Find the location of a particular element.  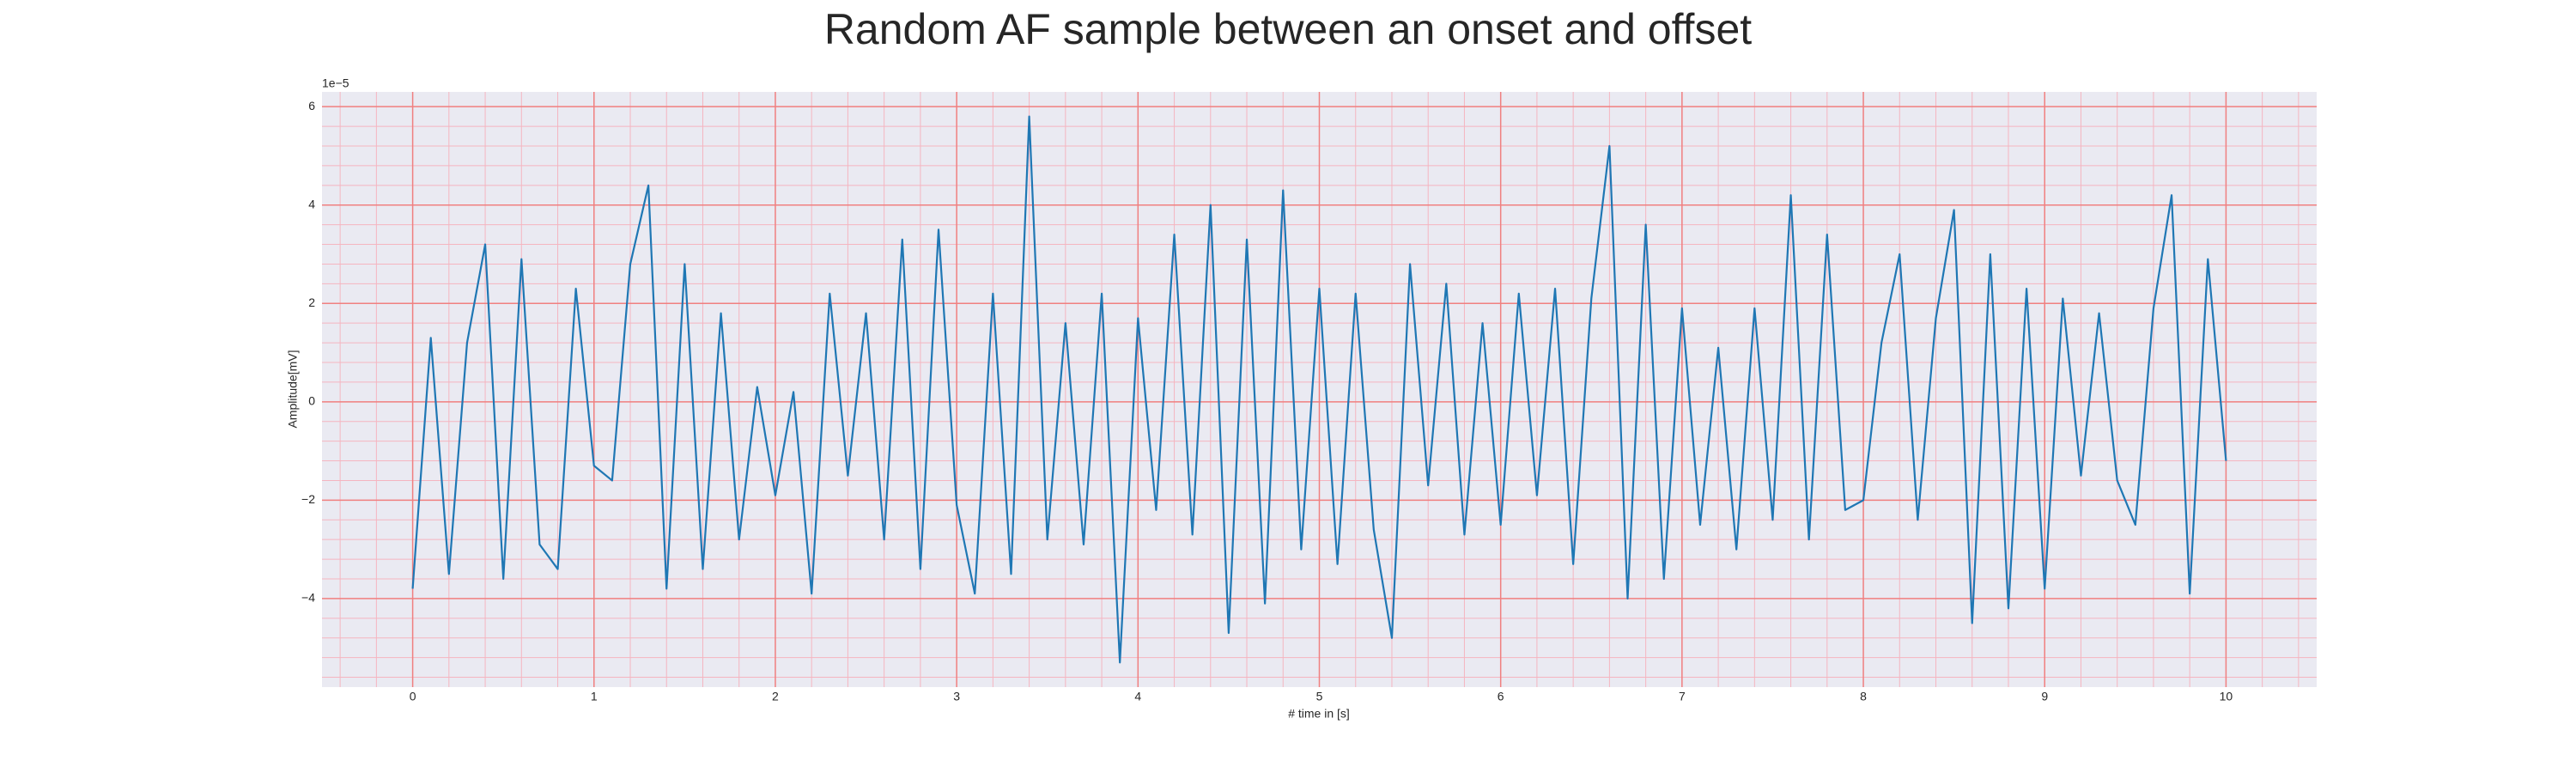

x-tick-label: 5 is located at coordinates (1319, 696).